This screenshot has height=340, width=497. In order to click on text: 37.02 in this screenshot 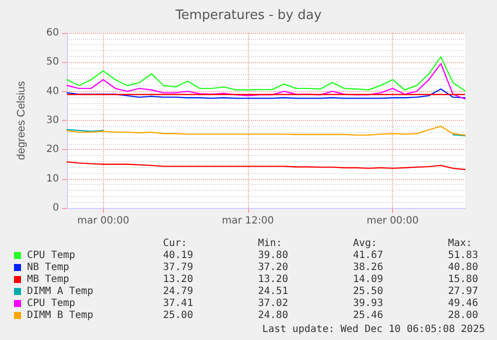, I will do `click(273, 304)`.